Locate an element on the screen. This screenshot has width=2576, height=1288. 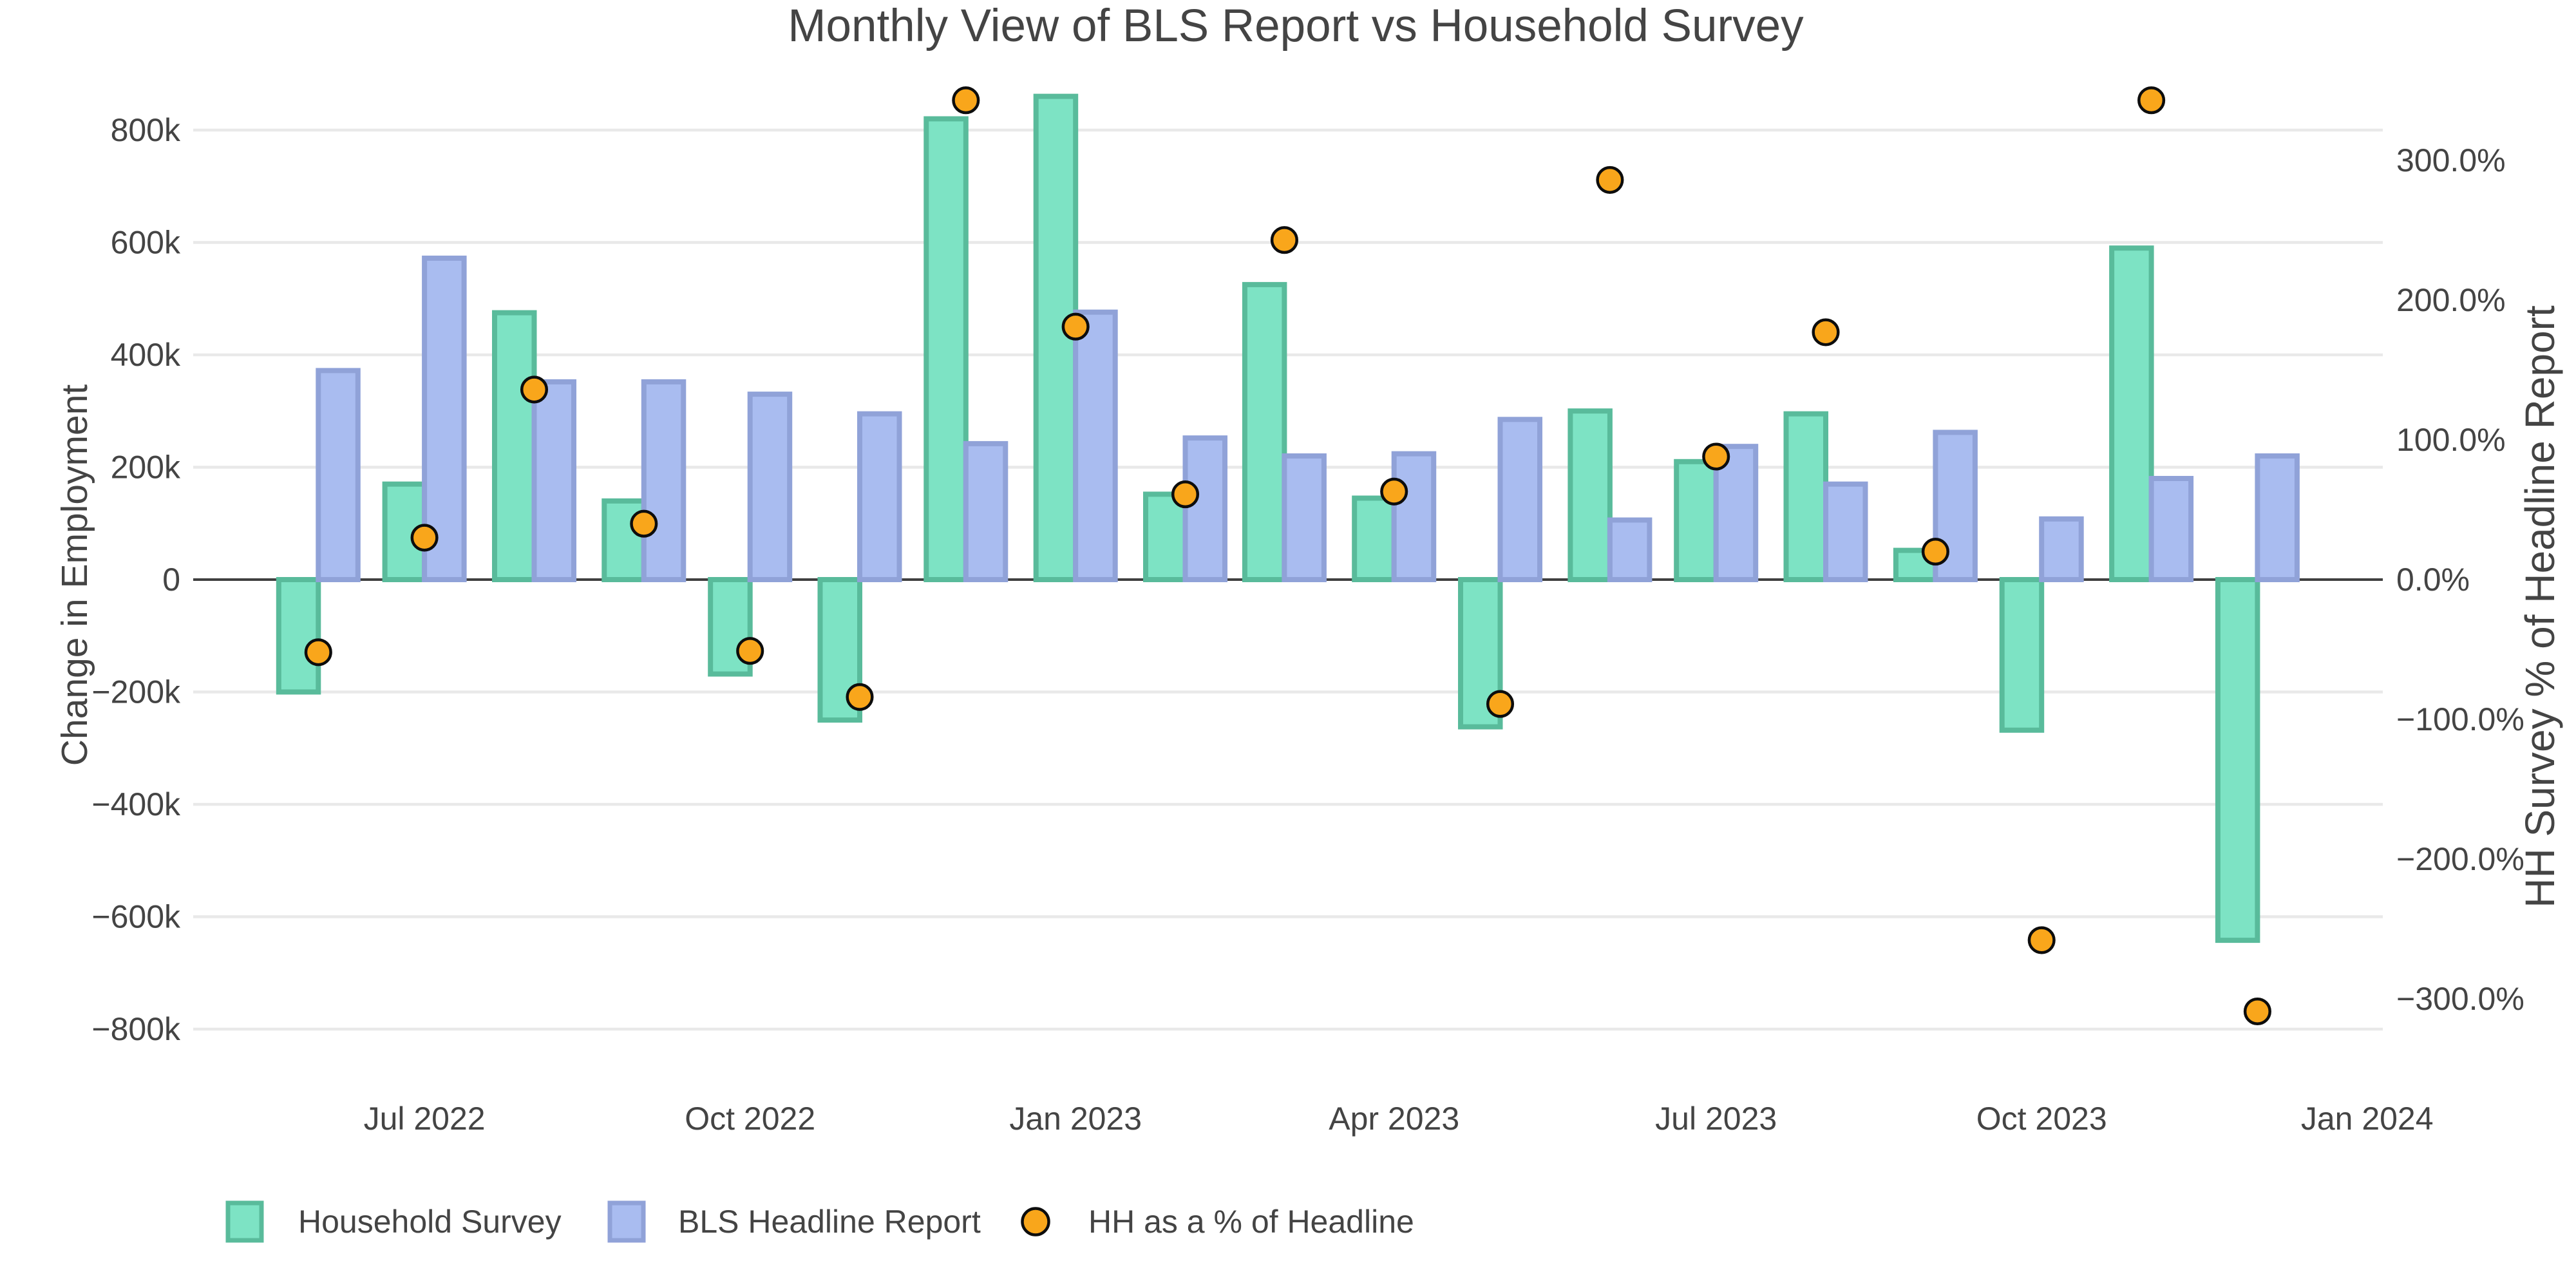
svg-text: Jan 2024 is located at coordinates (2367, 1119).